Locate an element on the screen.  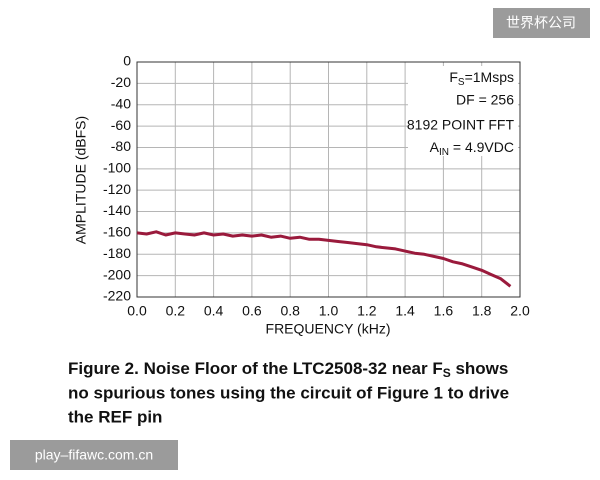
x-tick-label: 0.2 is located at coordinates (176, 311).